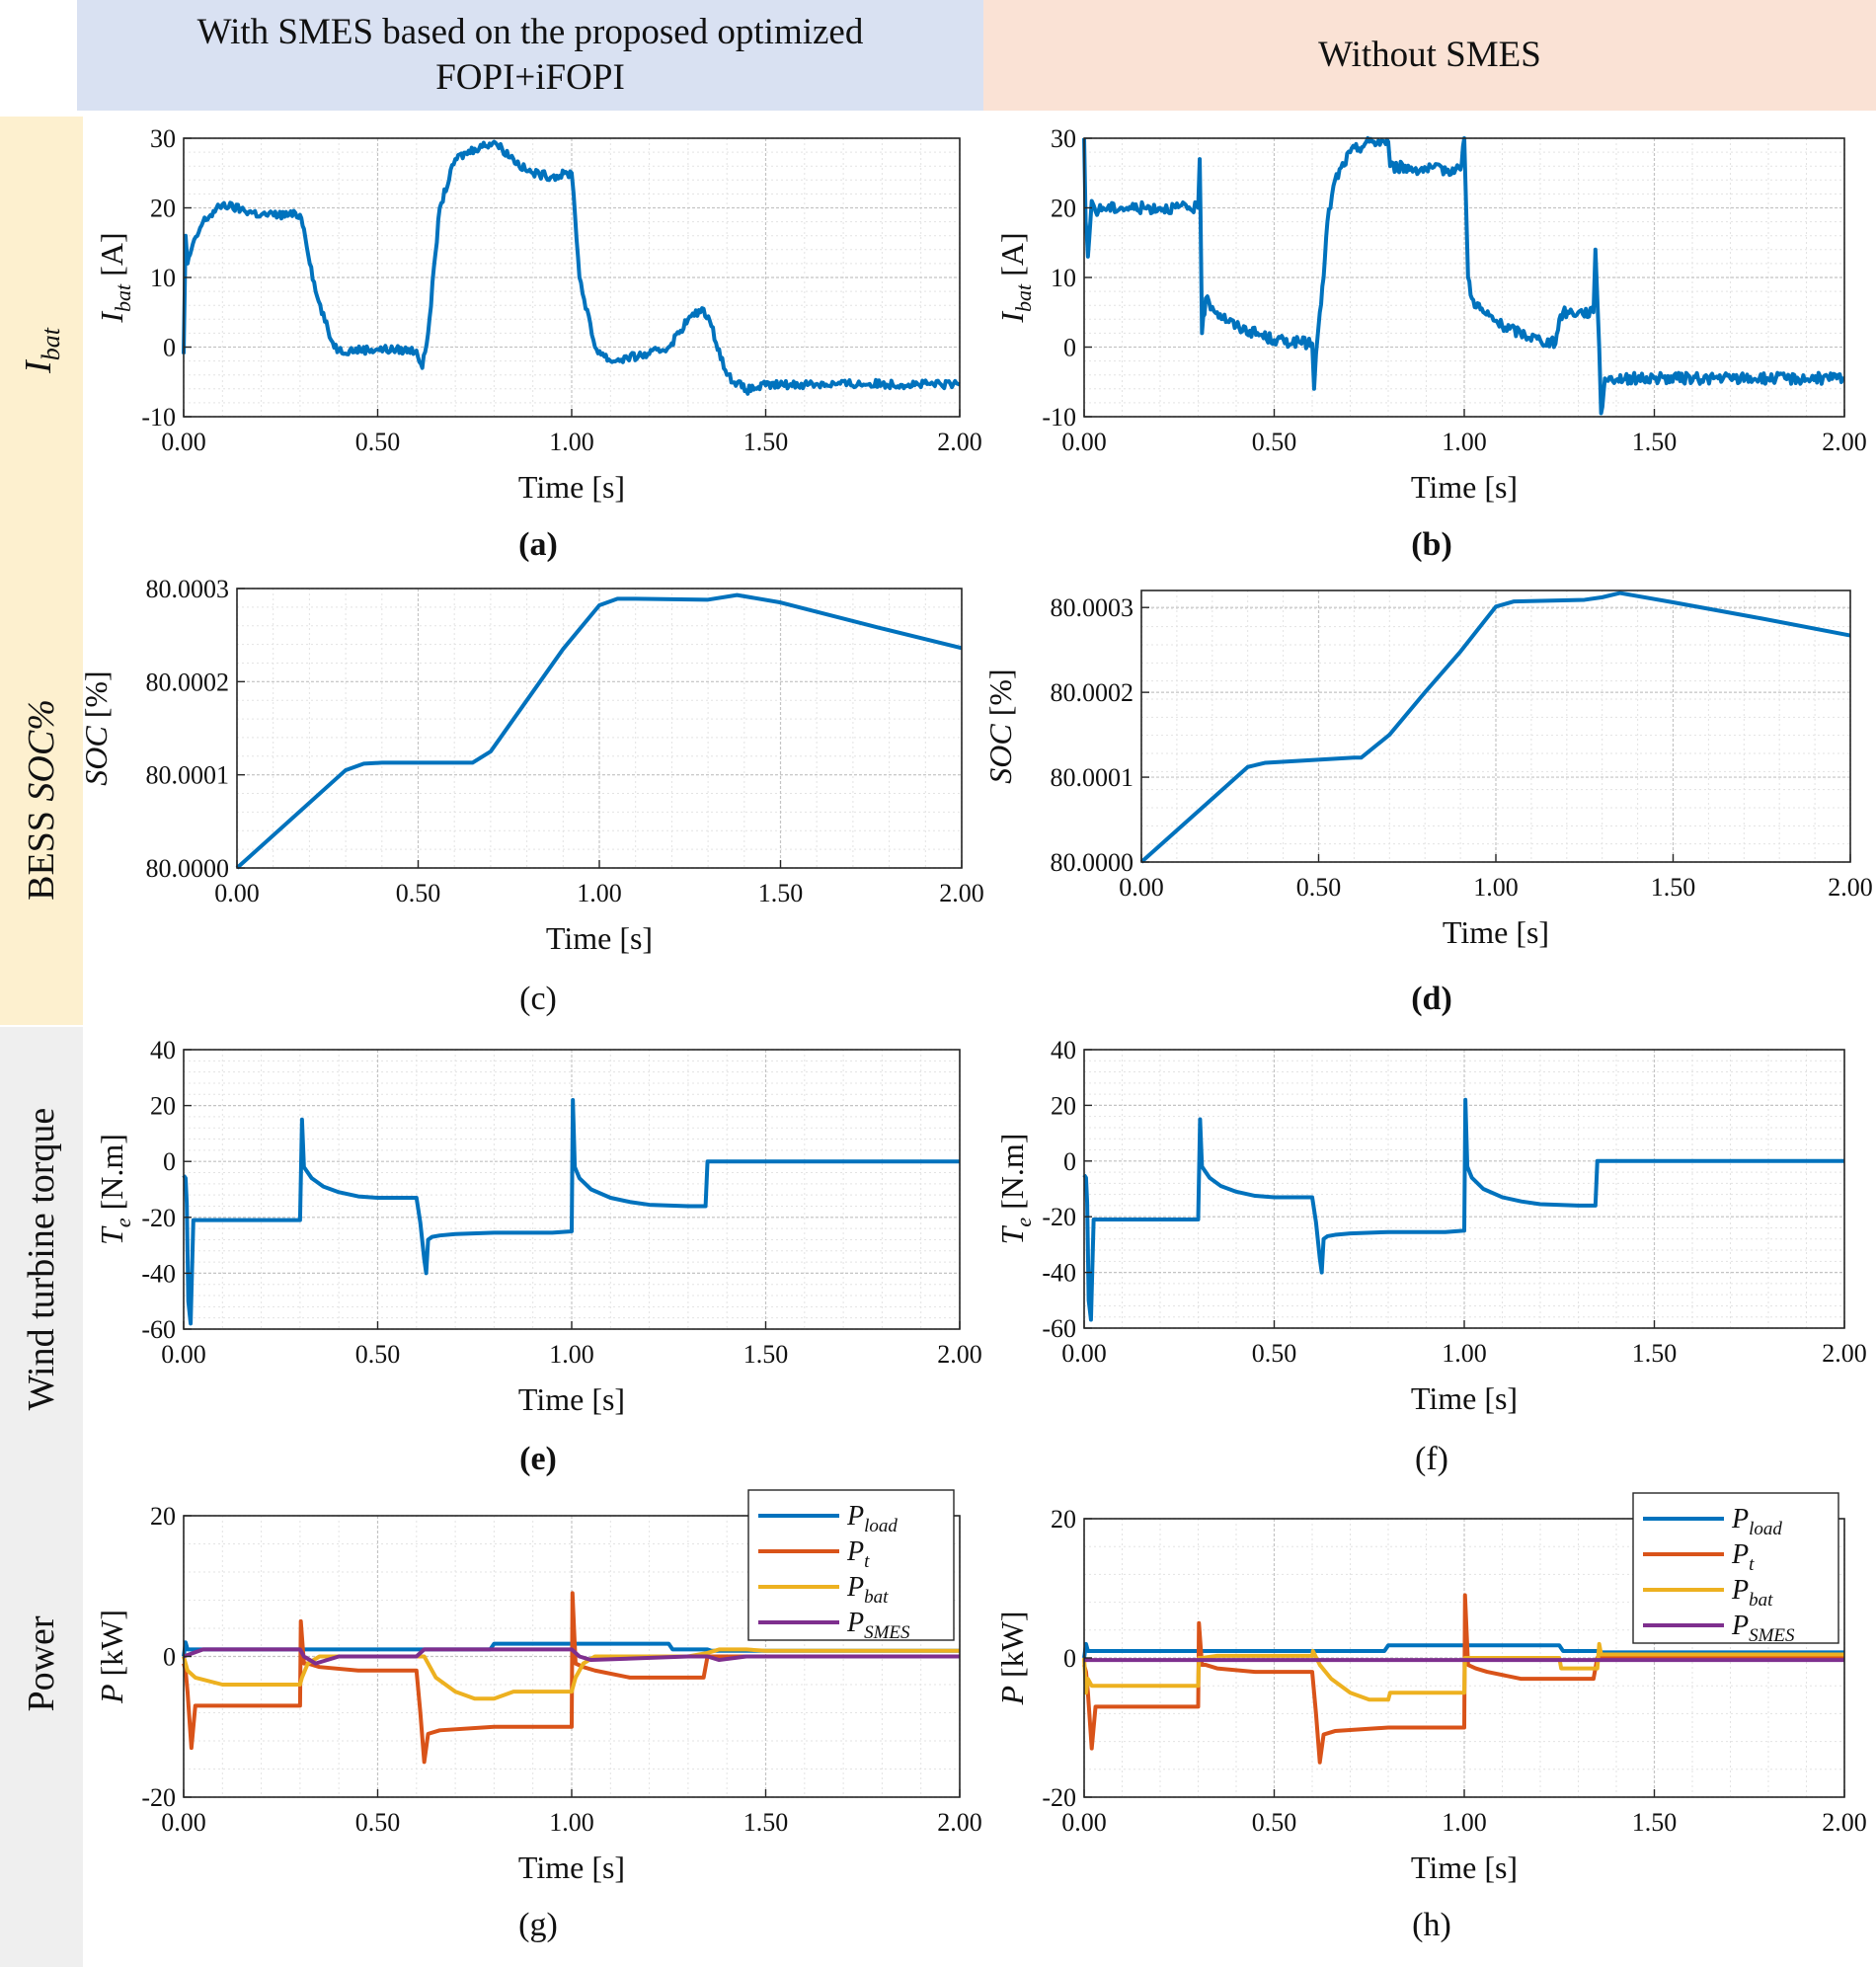 The height and width of the screenshot is (1967, 1876). Describe the element at coordinates (1012, 318) in the screenshot. I see `y-axis-label-main: I` at that location.